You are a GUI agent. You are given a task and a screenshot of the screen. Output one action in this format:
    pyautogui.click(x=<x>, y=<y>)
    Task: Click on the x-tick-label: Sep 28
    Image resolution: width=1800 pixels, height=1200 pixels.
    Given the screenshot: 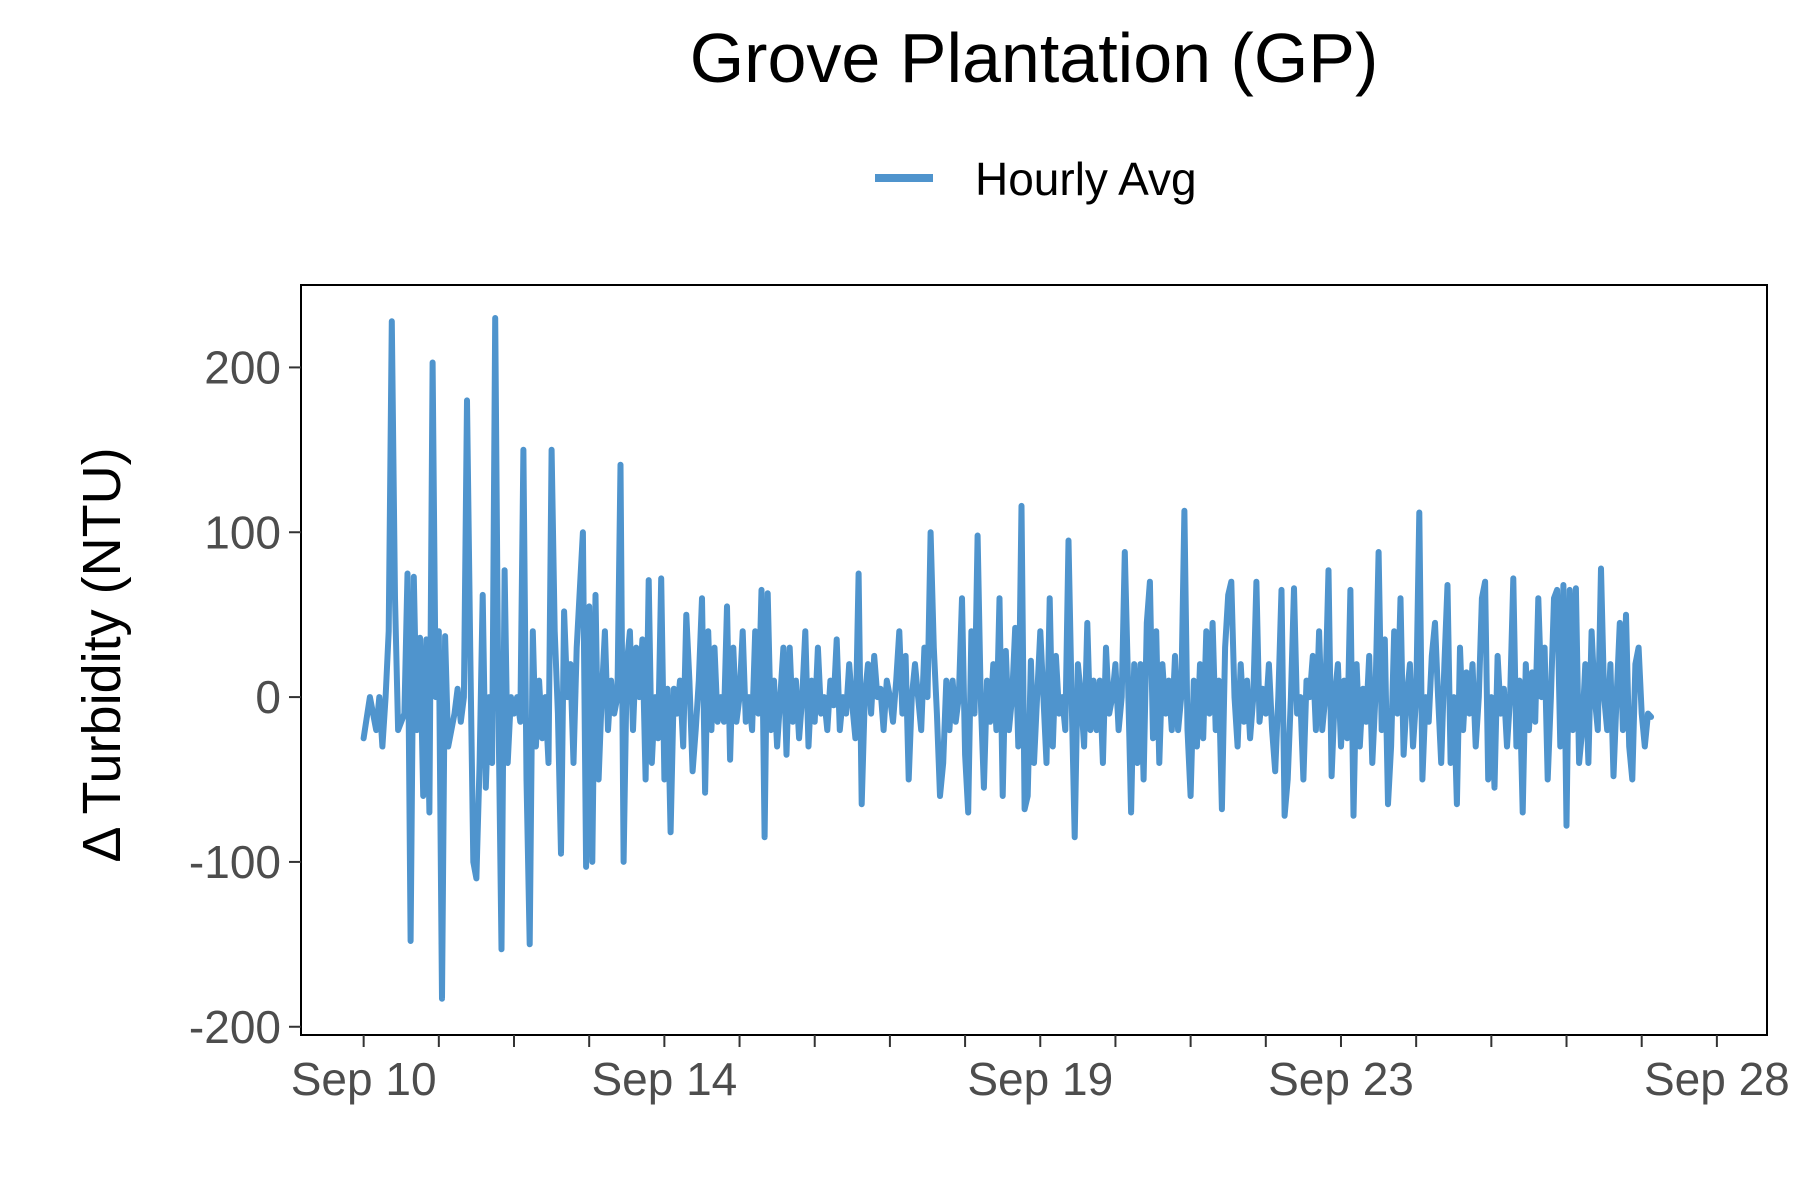 What is the action you would take?
    pyautogui.click(x=1717, y=1079)
    